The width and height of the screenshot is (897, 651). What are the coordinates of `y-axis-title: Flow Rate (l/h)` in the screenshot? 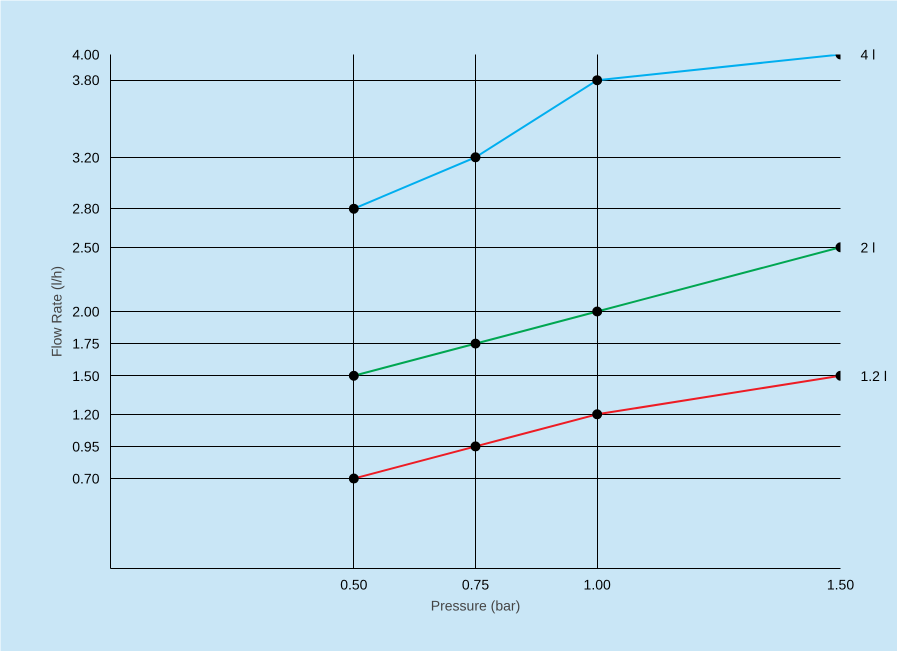 It's located at (56, 312).